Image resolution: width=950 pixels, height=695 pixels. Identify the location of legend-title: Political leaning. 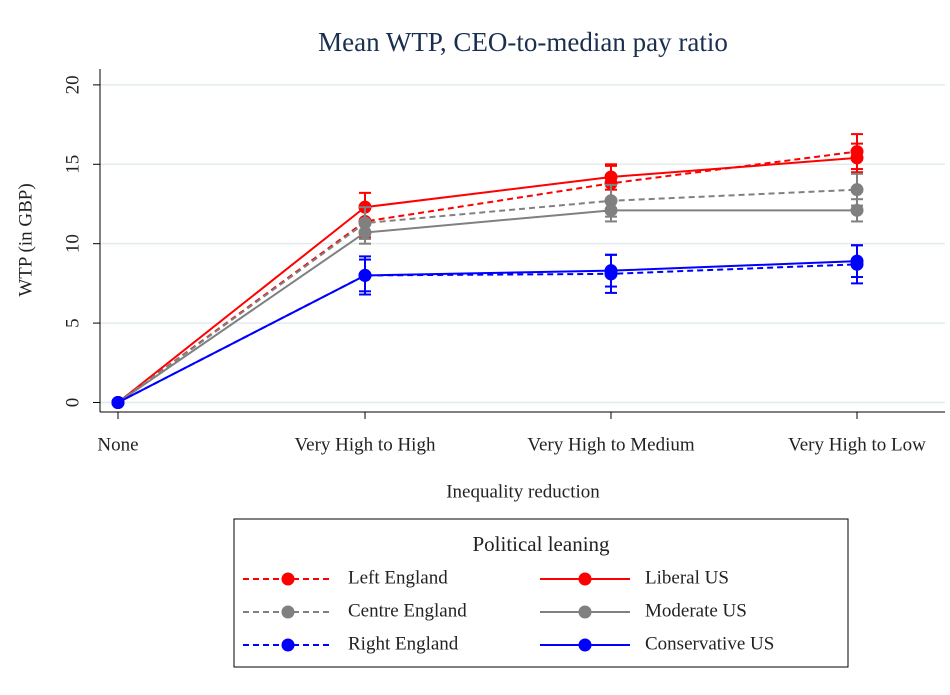
(541, 544).